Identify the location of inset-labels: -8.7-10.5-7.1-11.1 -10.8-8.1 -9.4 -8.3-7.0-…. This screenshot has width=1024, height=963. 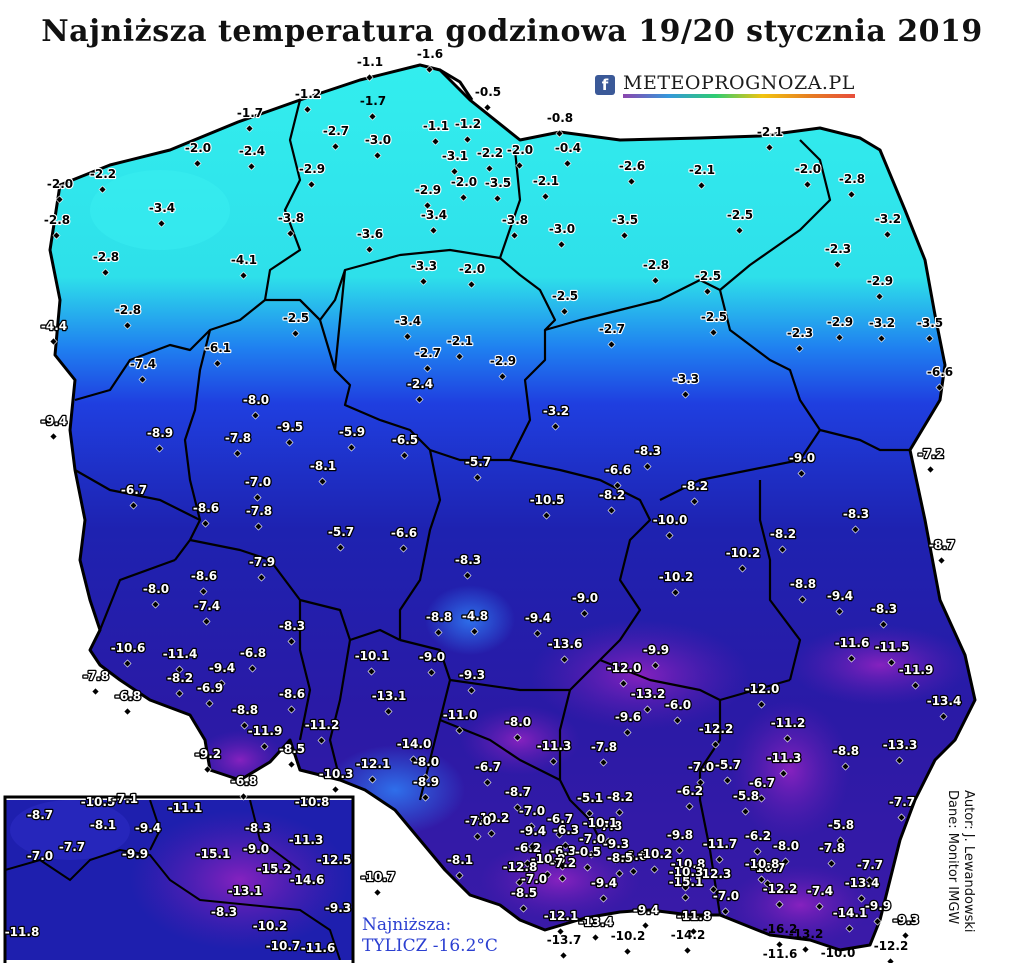
(177, 874).